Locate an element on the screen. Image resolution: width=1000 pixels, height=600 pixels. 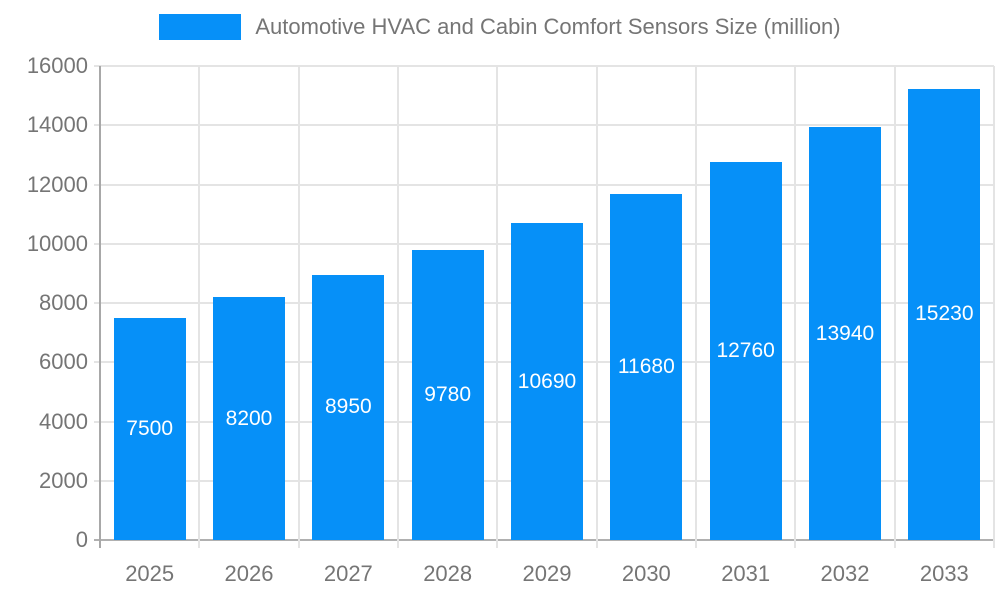
y-tick-label: 6000 is located at coordinates (63, 362).